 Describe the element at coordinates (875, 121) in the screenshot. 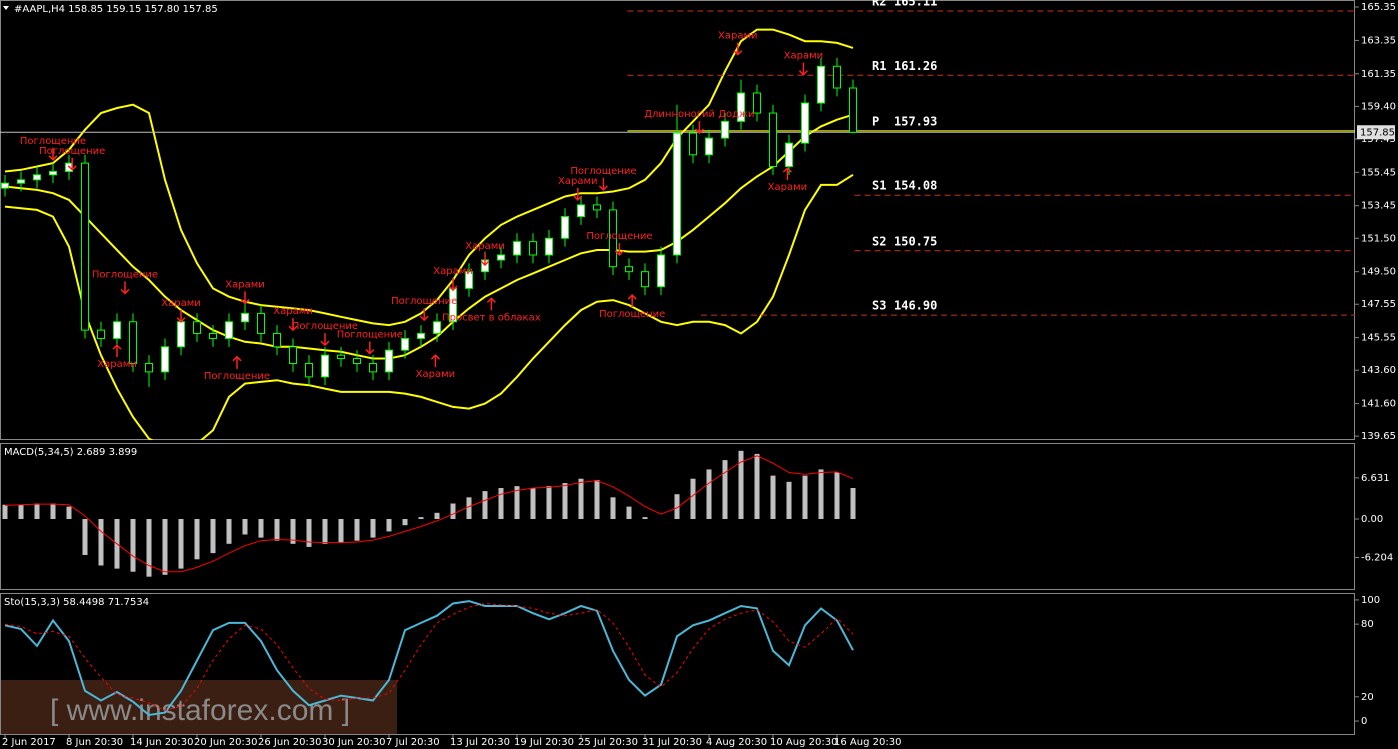

I see `pivot-name: P` at that location.